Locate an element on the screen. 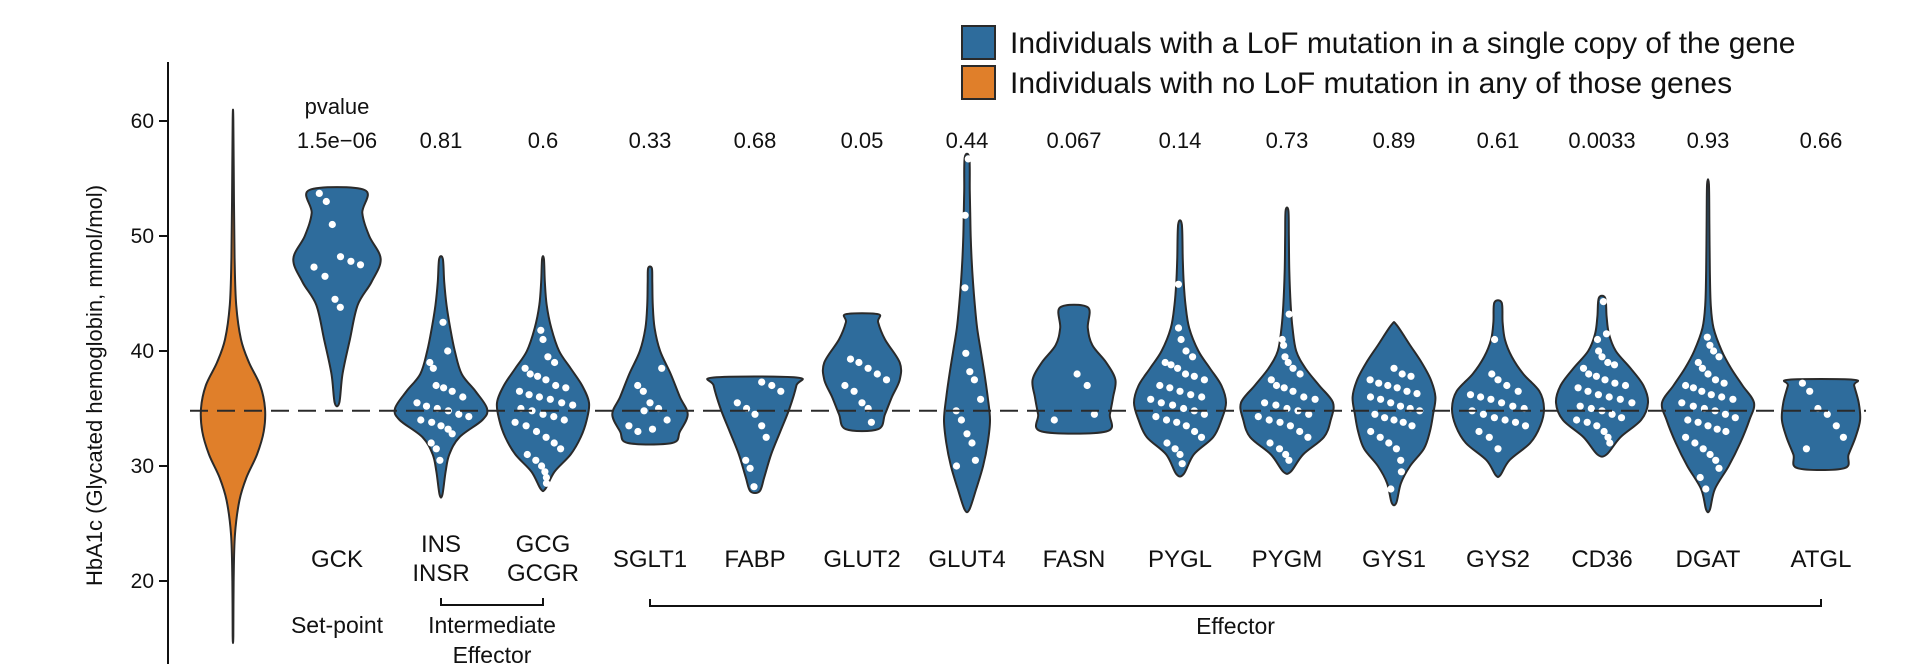 This screenshot has width=1920, height=664. gene-label: GLUT2 is located at coordinates (861, 559).